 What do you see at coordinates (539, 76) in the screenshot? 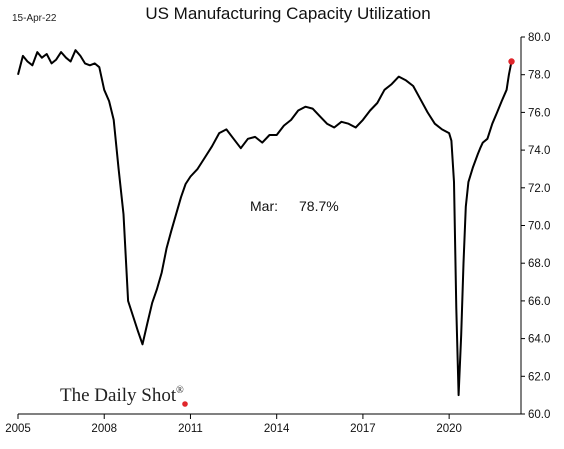
I see `y-tick-label: 78.0` at bounding box center [539, 76].